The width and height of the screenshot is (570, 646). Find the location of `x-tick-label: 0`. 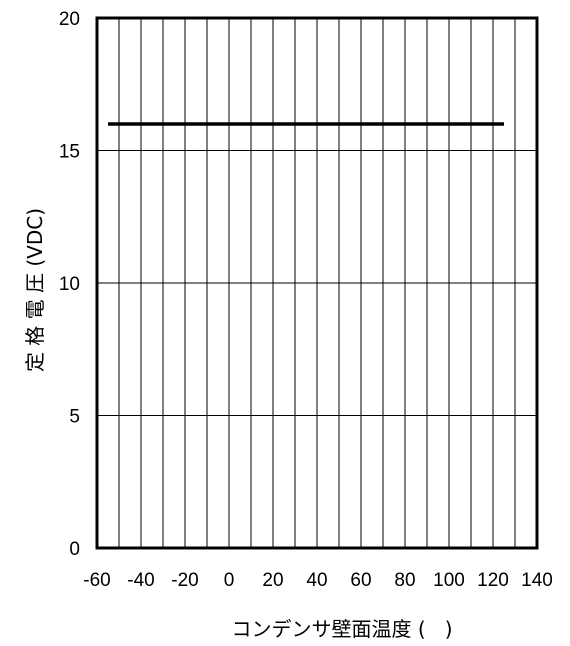

x-tick-label: 0 is located at coordinates (229, 580).